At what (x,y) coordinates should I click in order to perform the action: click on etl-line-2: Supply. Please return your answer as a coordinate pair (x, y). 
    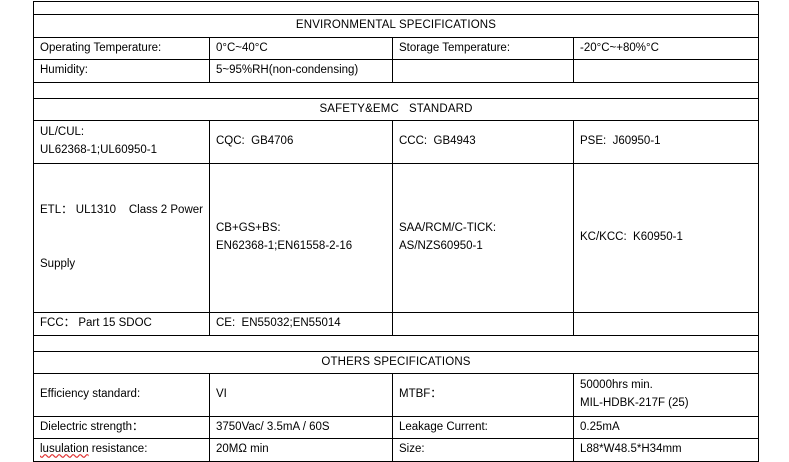
    Looking at the image, I should click on (58, 263).